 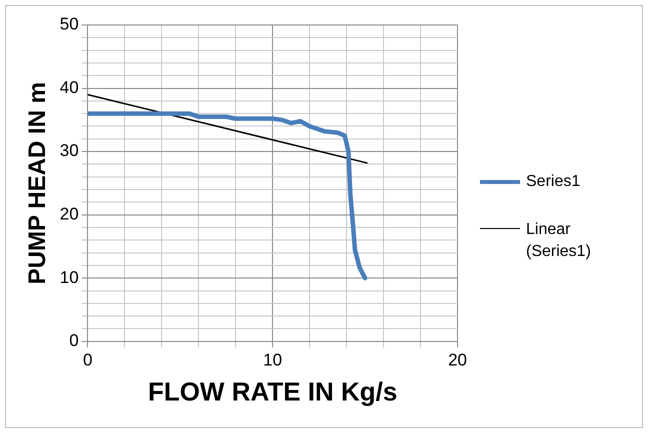 I want to click on y-tick-label: 50, so click(x=69, y=24).